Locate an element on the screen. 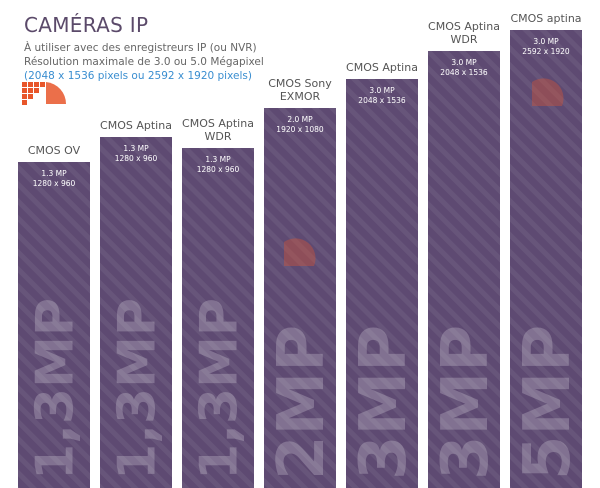  bar-category-label: EXMOR is located at coordinates (300, 96).